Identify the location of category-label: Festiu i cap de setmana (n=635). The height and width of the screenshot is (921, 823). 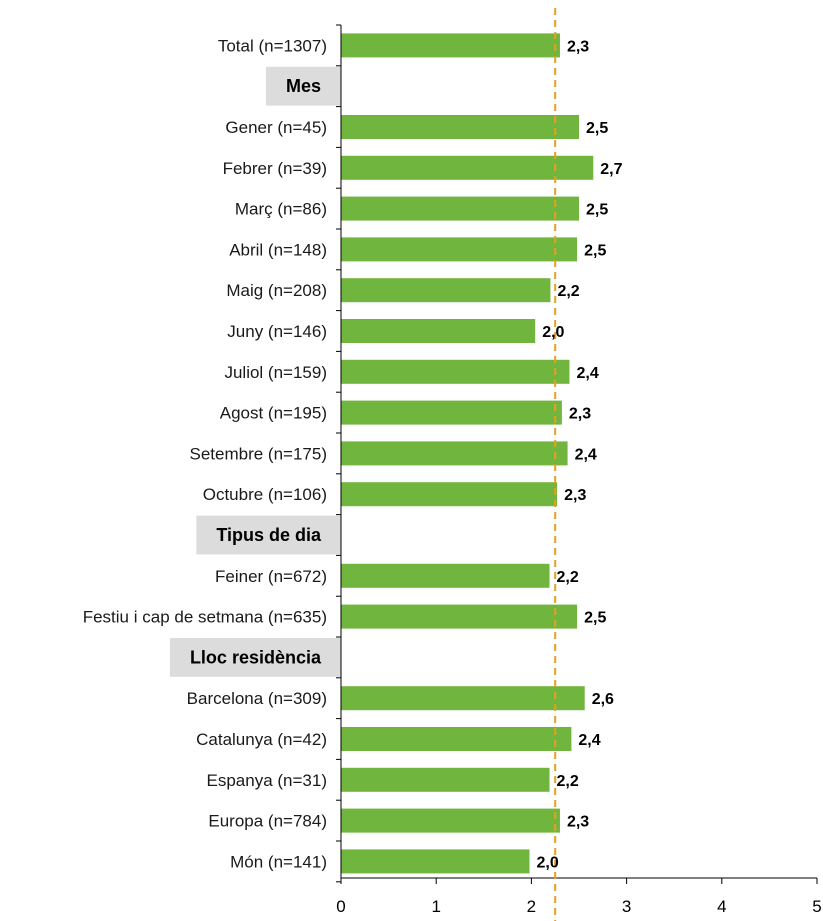
(205, 617).